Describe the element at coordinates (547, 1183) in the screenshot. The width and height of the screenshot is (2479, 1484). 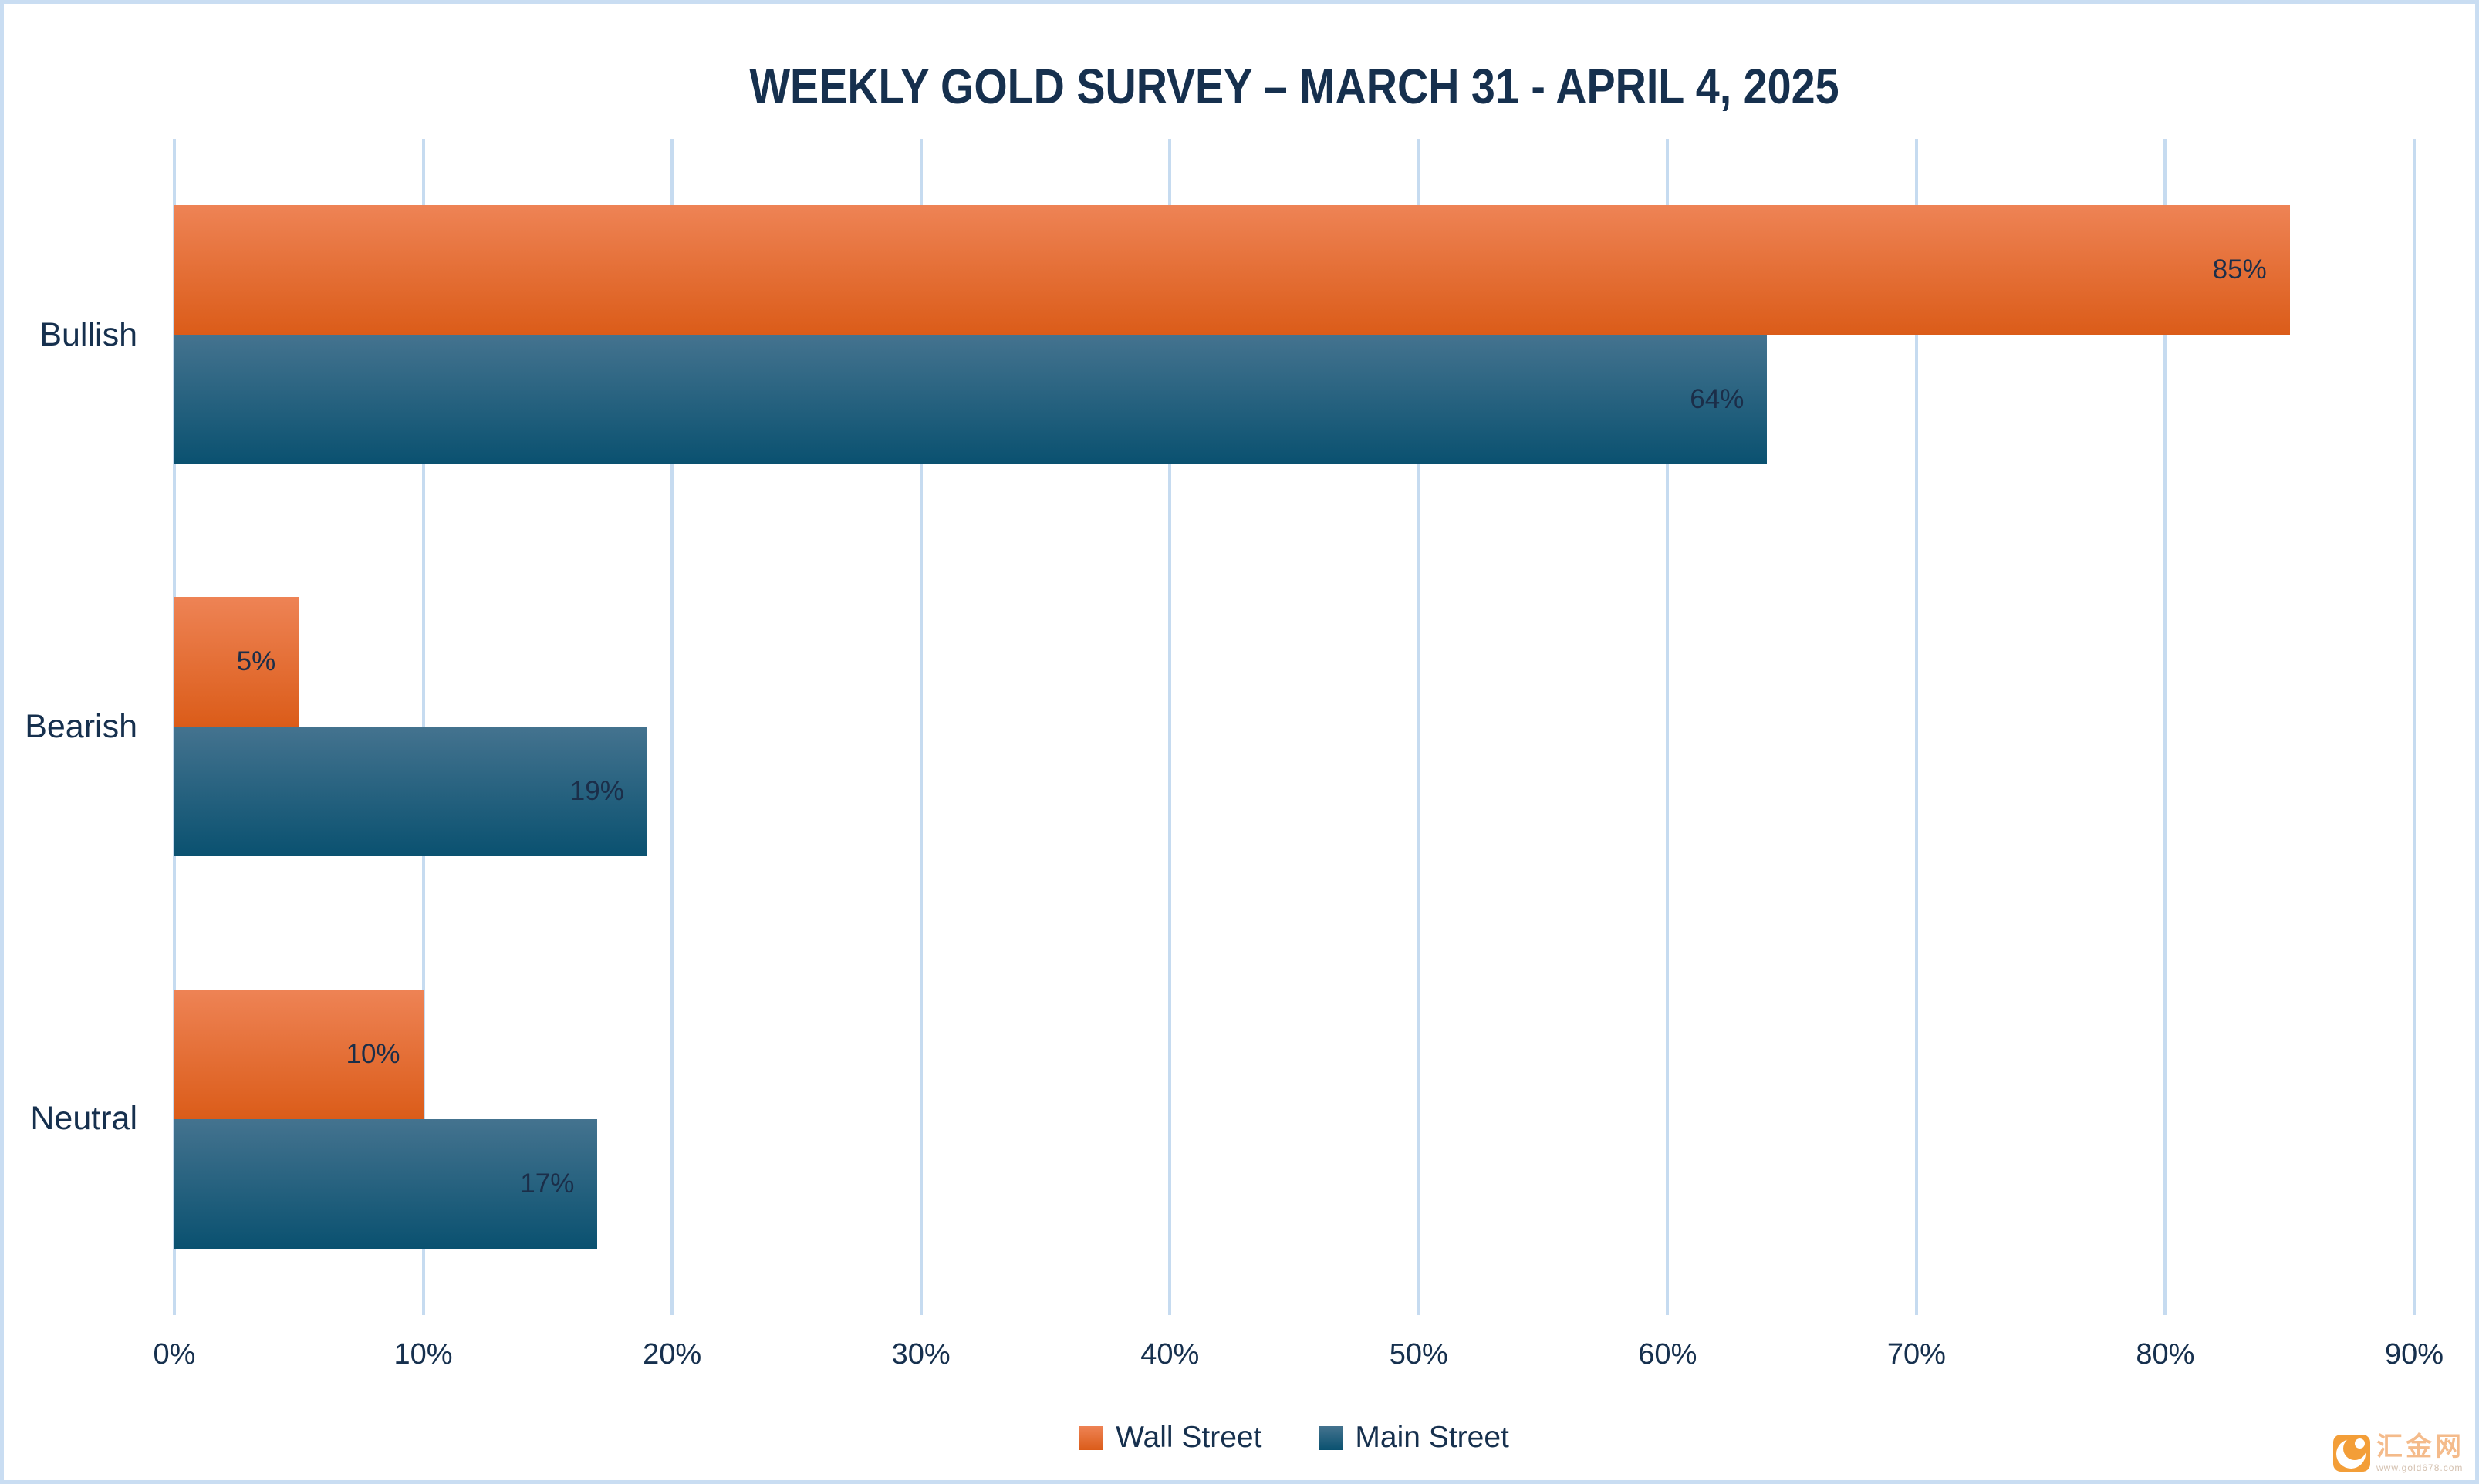
I see `bar-value-label: 17%` at that location.